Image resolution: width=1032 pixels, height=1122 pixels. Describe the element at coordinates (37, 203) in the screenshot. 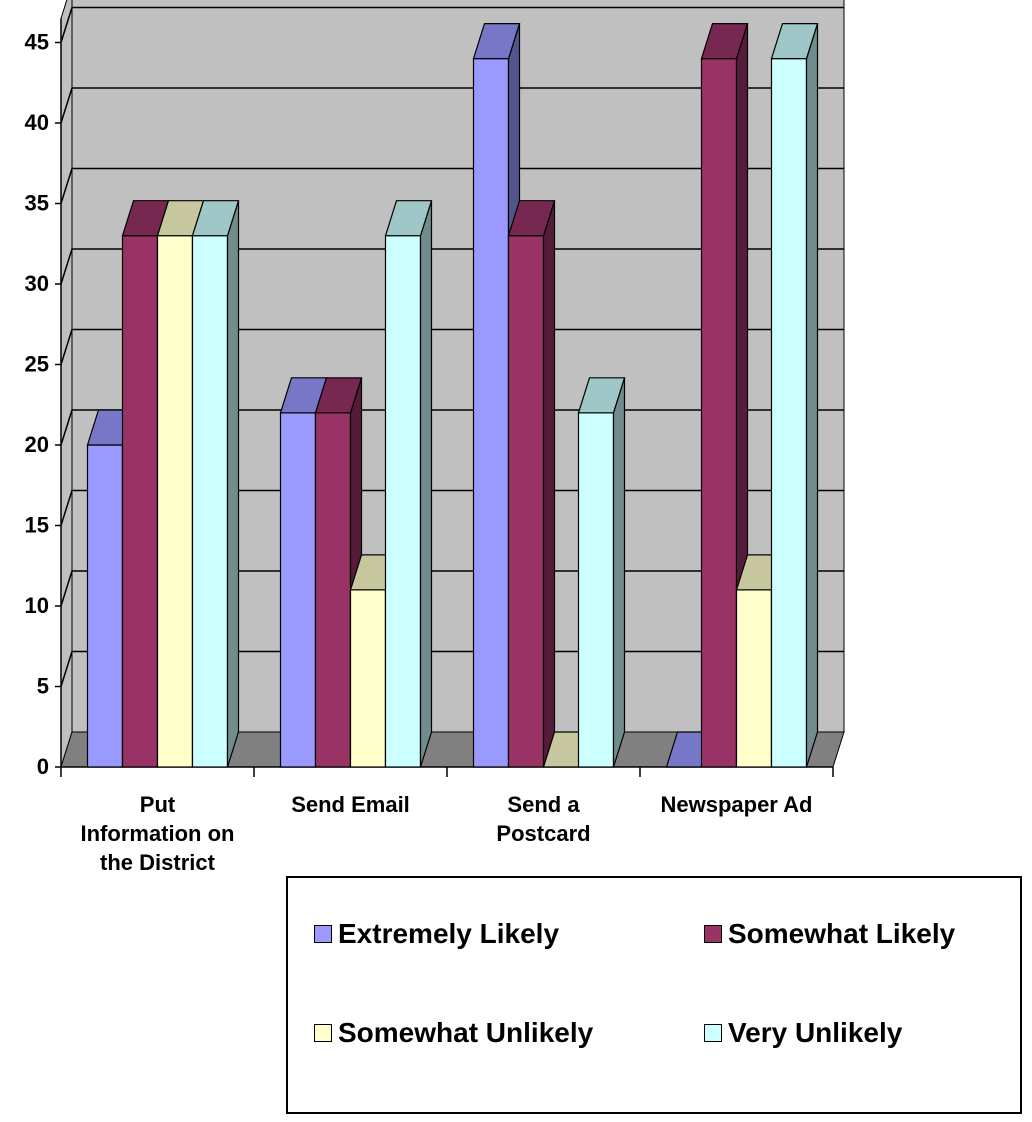

I see `y-tick-label: 35` at that location.